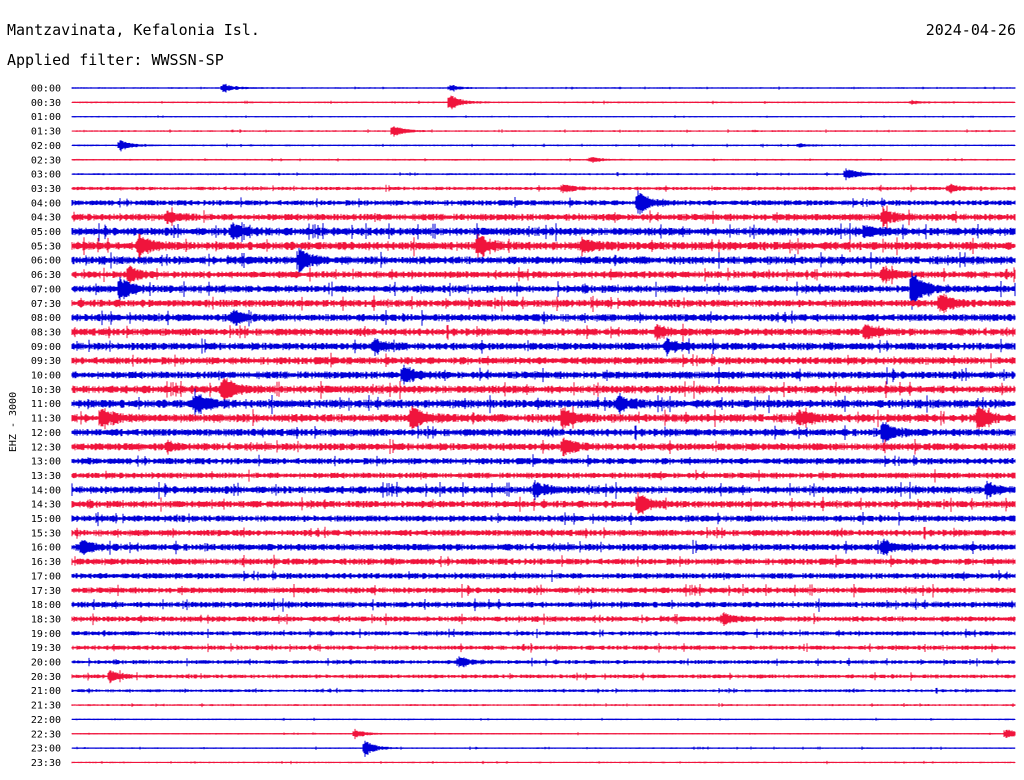 Image resolution: width=1024 pixels, height=780 pixels. What do you see at coordinates (46, 103) in the screenshot?
I see `row-time-label: 00:30` at bounding box center [46, 103].